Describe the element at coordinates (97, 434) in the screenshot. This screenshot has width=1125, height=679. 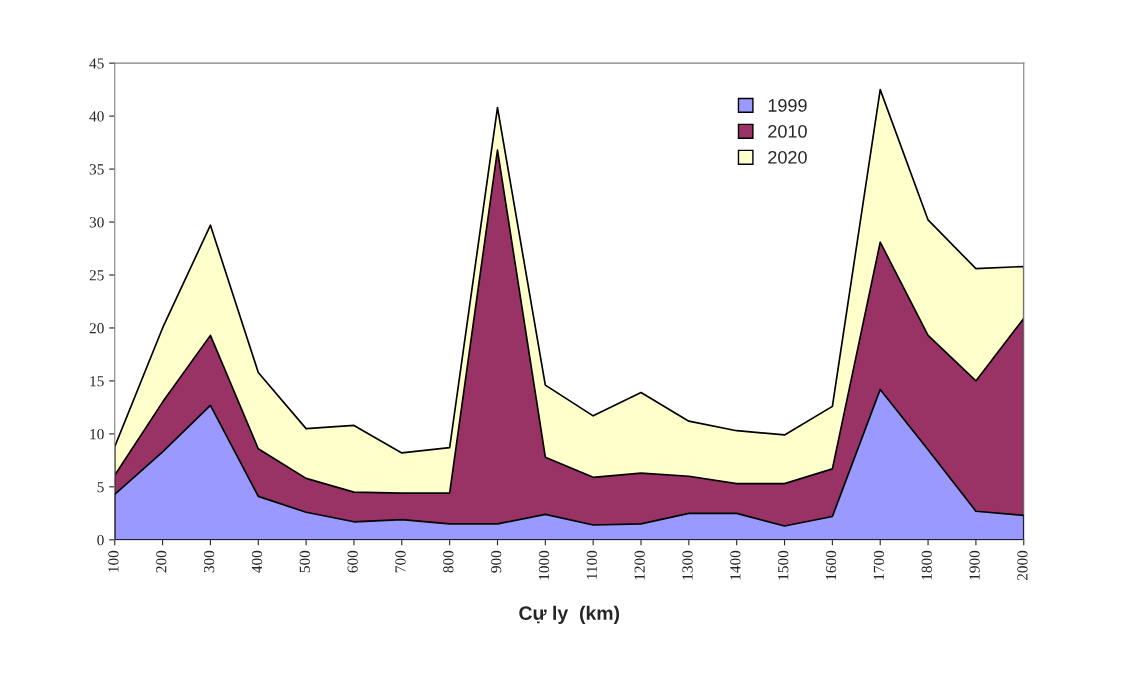
I see `y-tick-label: 10` at that location.